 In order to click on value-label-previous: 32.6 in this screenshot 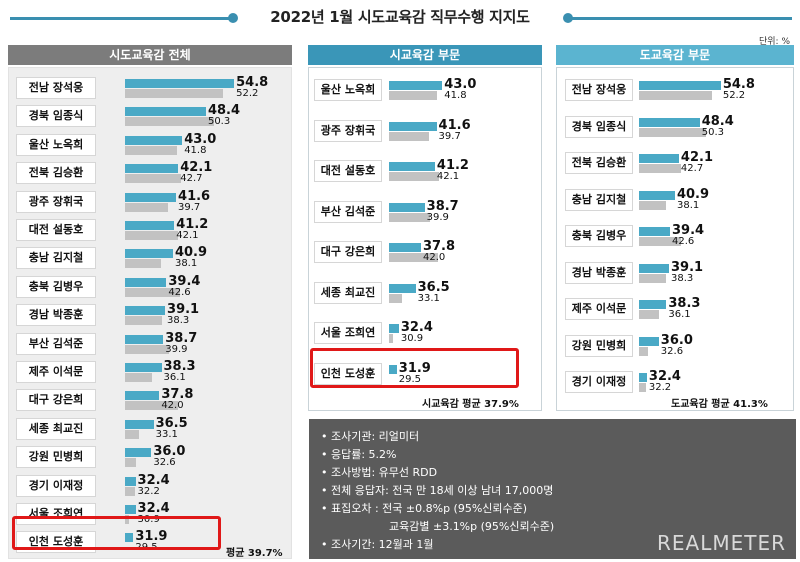, I will do `click(164, 463)`.